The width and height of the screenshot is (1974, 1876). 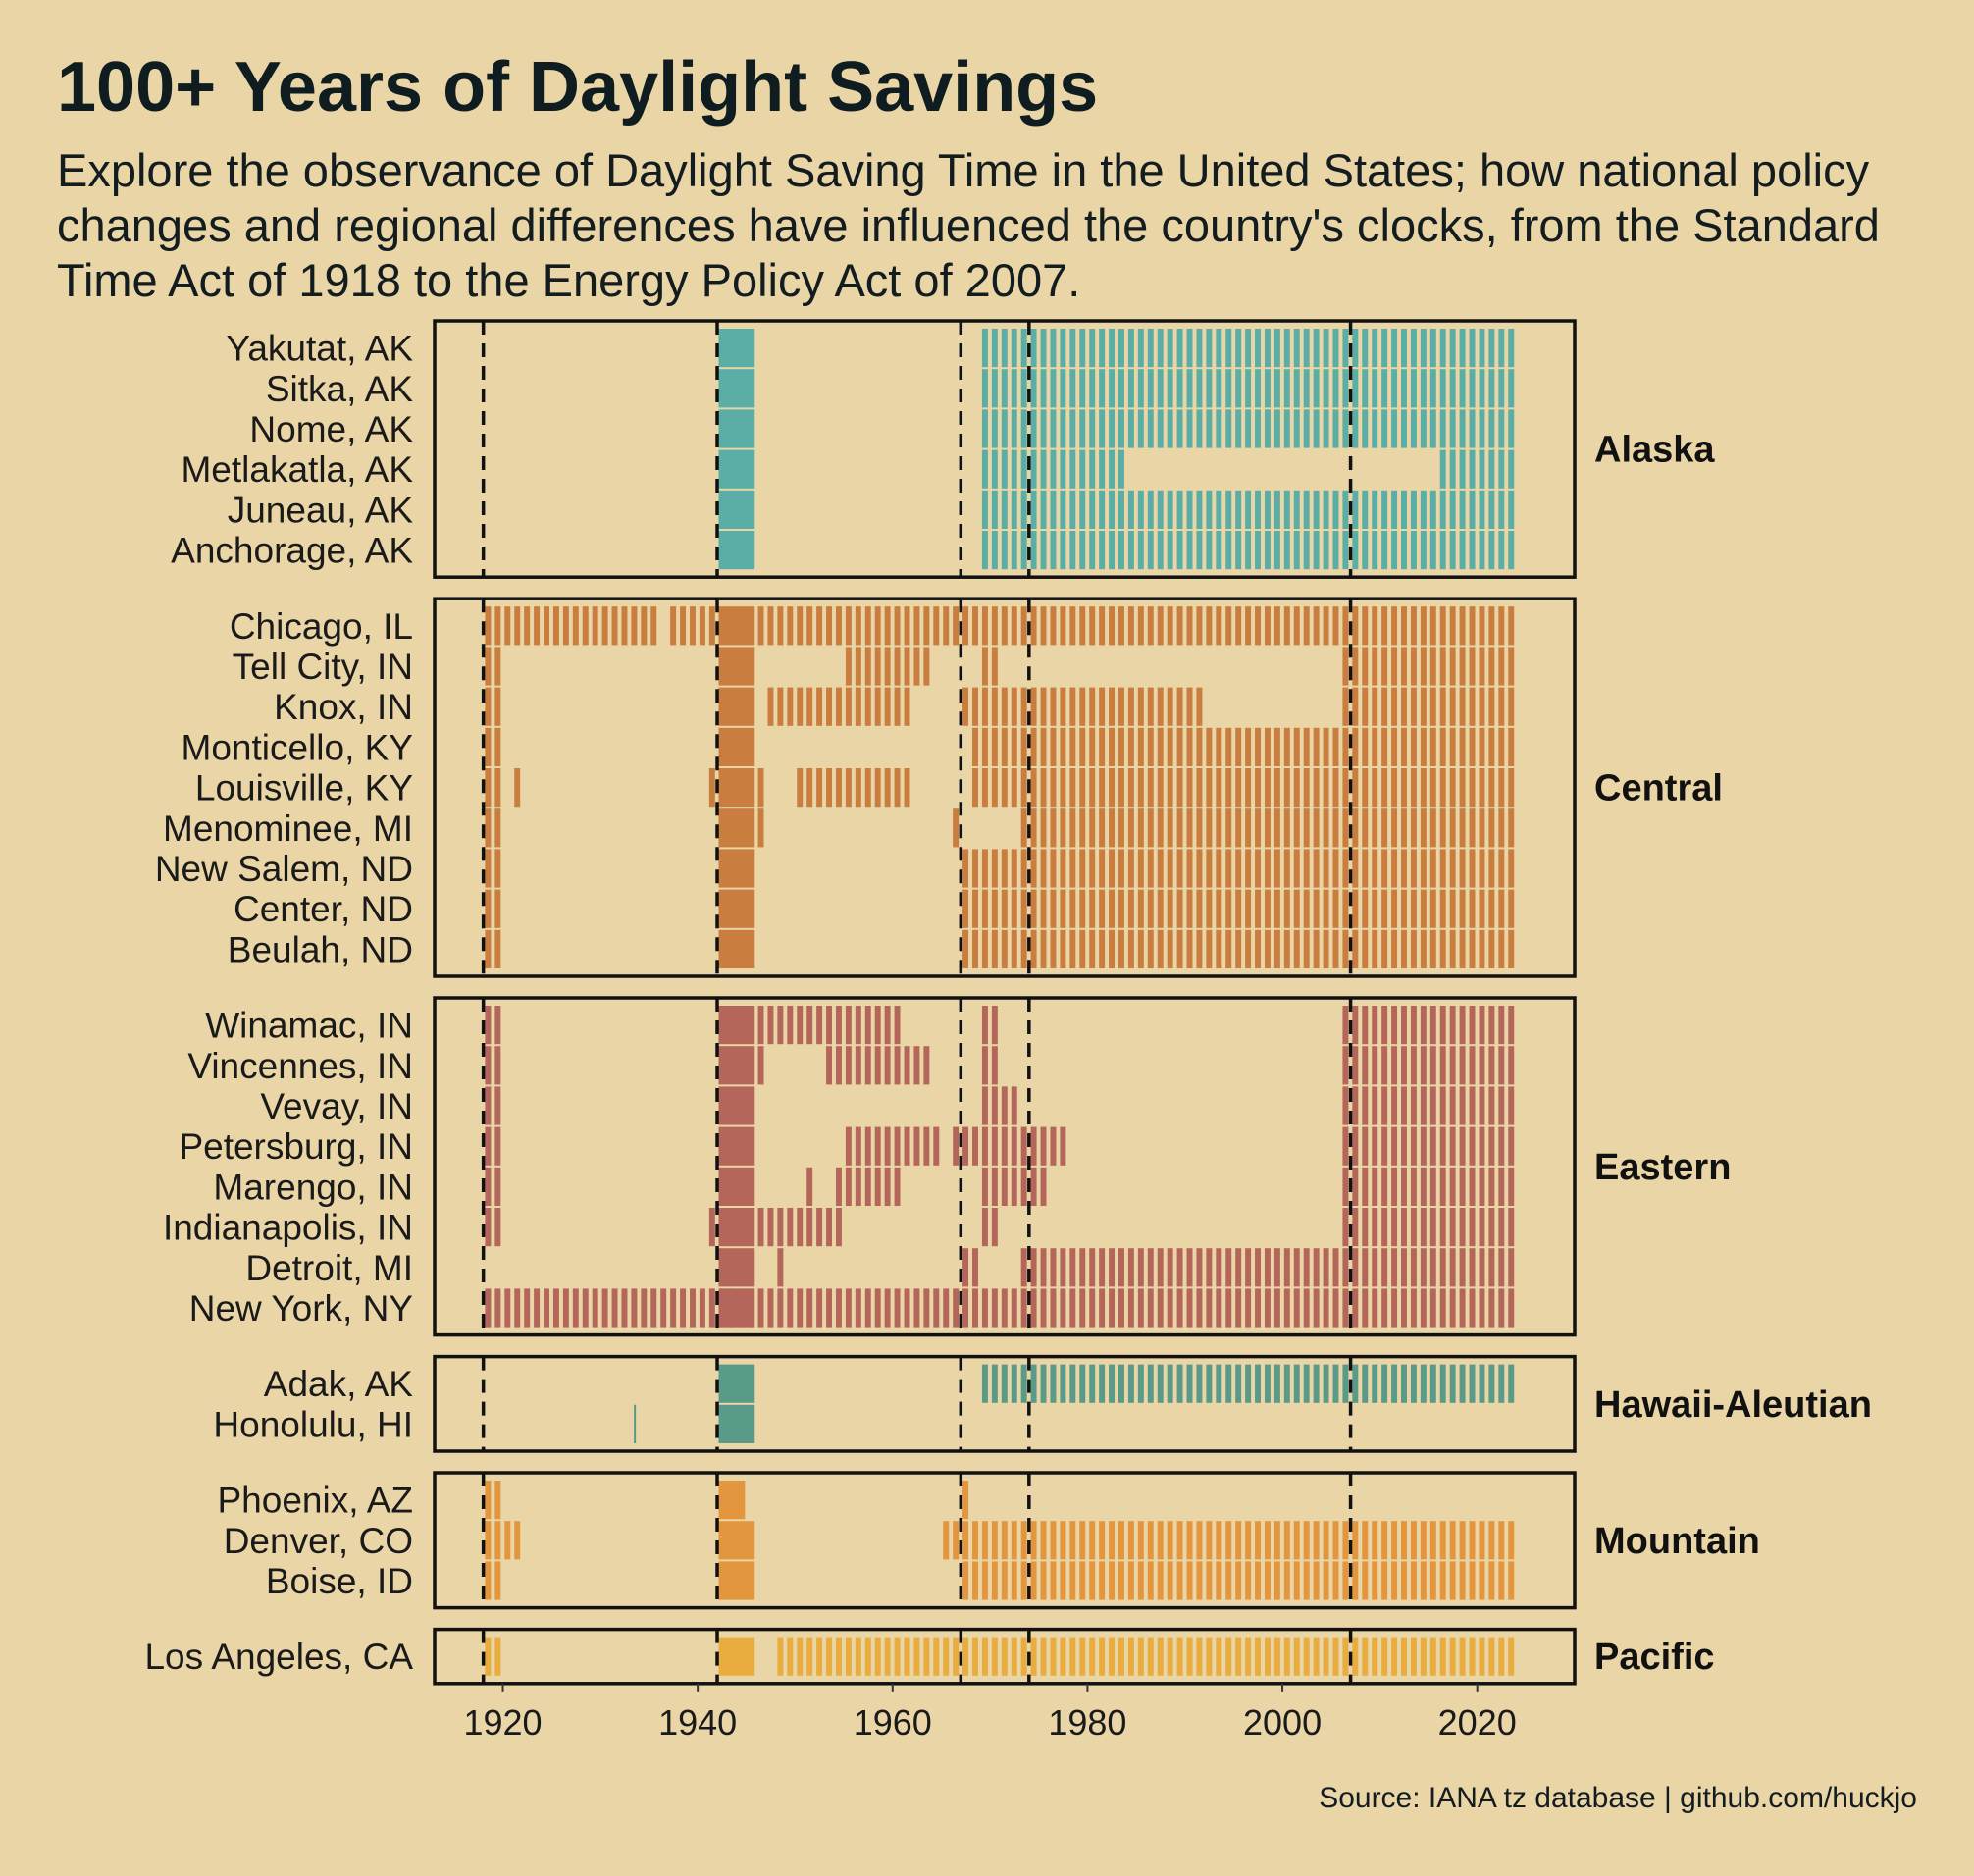 What do you see at coordinates (1282, 1722) in the screenshot?
I see `x-tick-label: 2000` at bounding box center [1282, 1722].